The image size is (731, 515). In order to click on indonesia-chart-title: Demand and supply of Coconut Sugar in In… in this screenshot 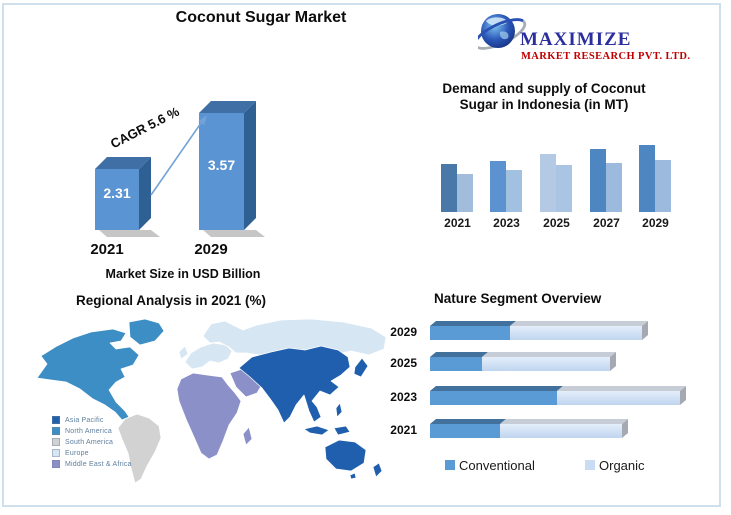, I will do `click(544, 97)`.